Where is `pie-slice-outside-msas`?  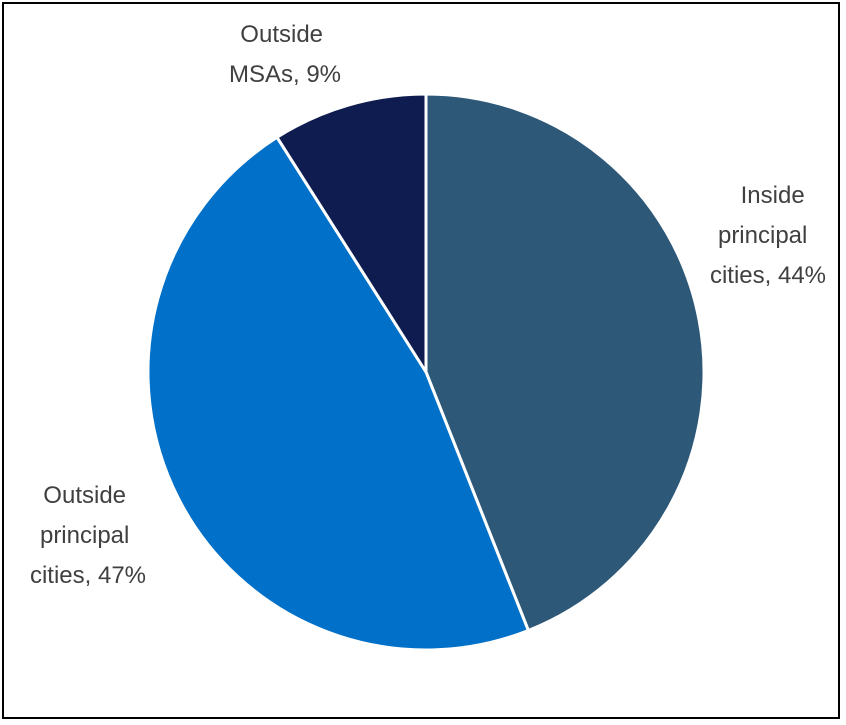 pie-slice-outside-msas is located at coordinates (351, 233).